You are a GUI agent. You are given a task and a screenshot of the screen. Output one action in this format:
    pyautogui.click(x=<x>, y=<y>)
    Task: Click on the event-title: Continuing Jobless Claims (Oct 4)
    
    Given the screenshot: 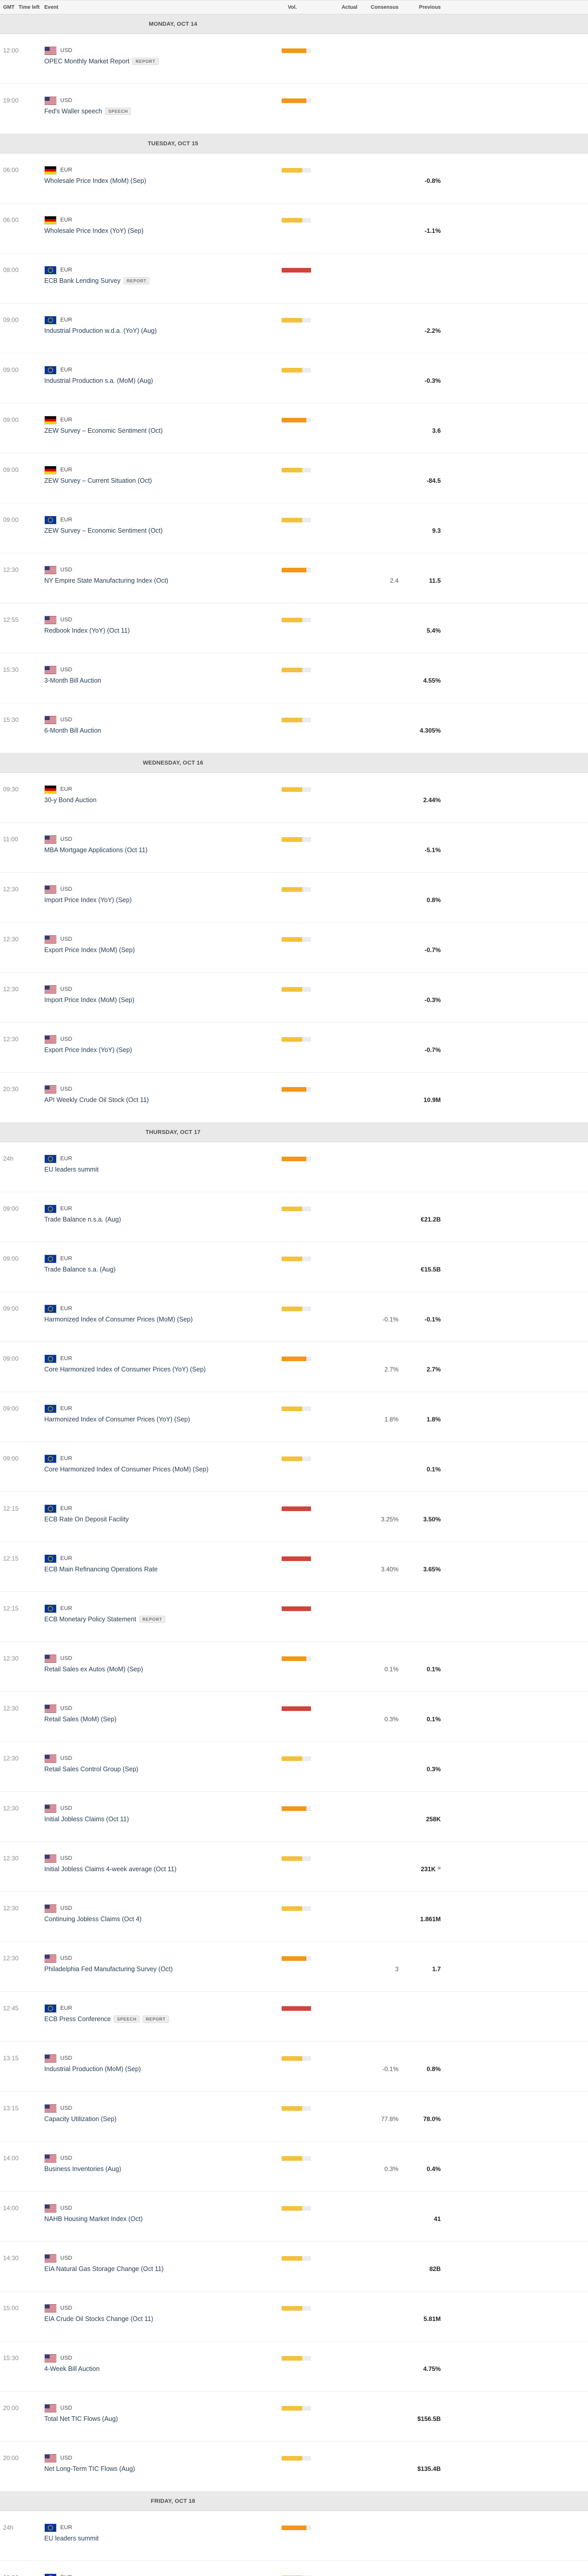 What is the action you would take?
    pyautogui.click(x=93, y=1919)
    